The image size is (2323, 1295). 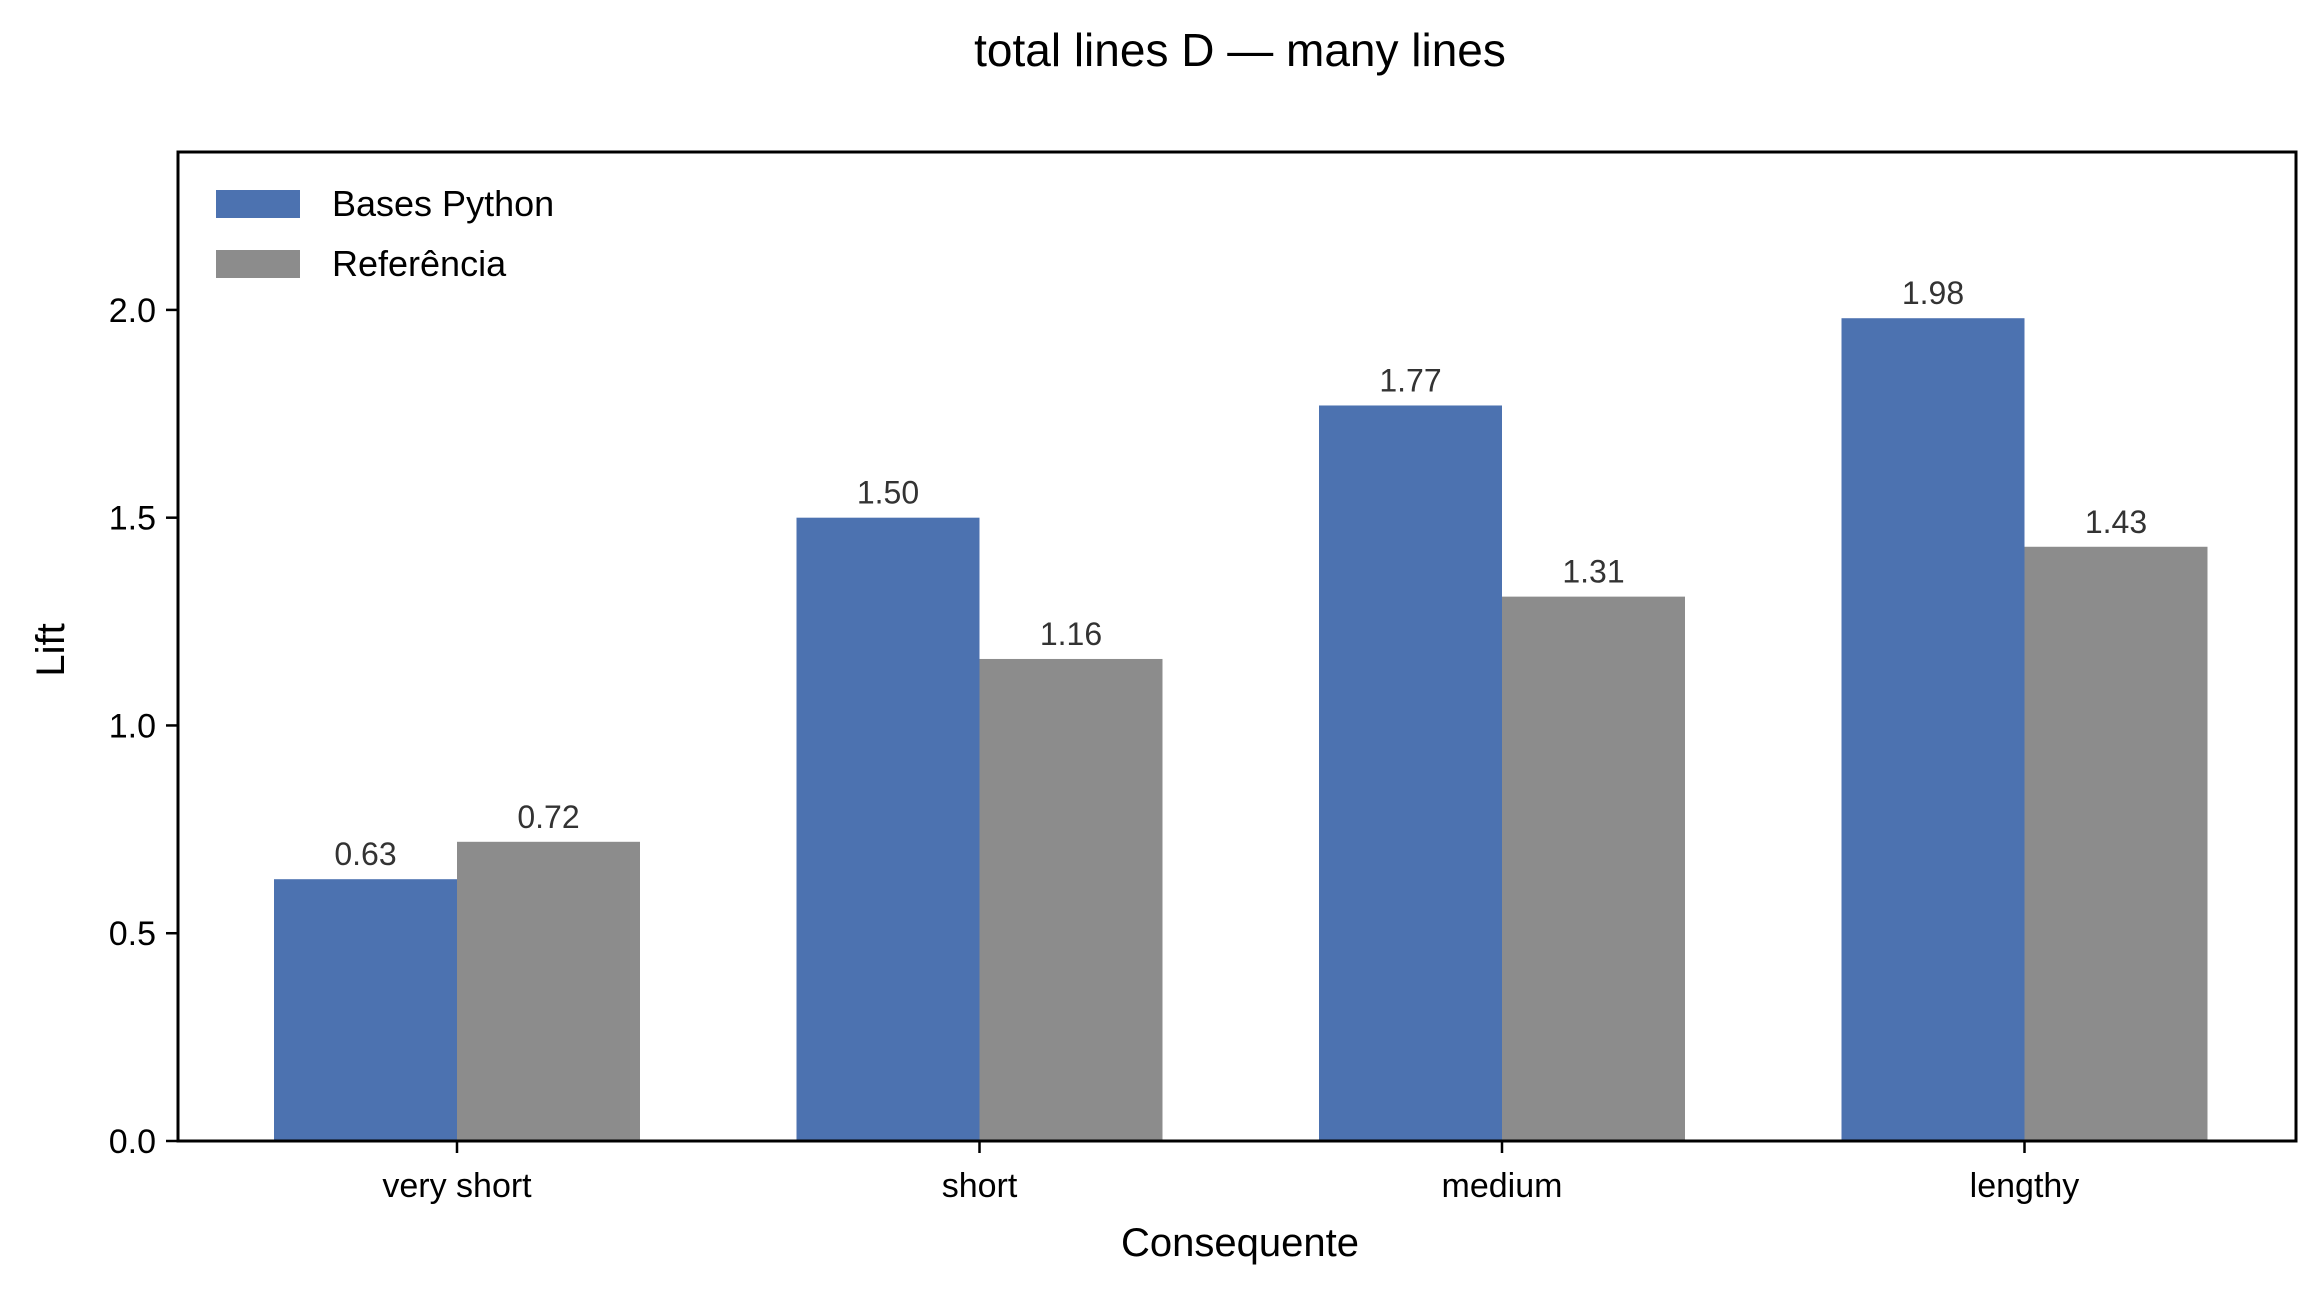 What do you see at coordinates (1240, 50) in the screenshot?
I see `chart-title: total lines D — many lines` at bounding box center [1240, 50].